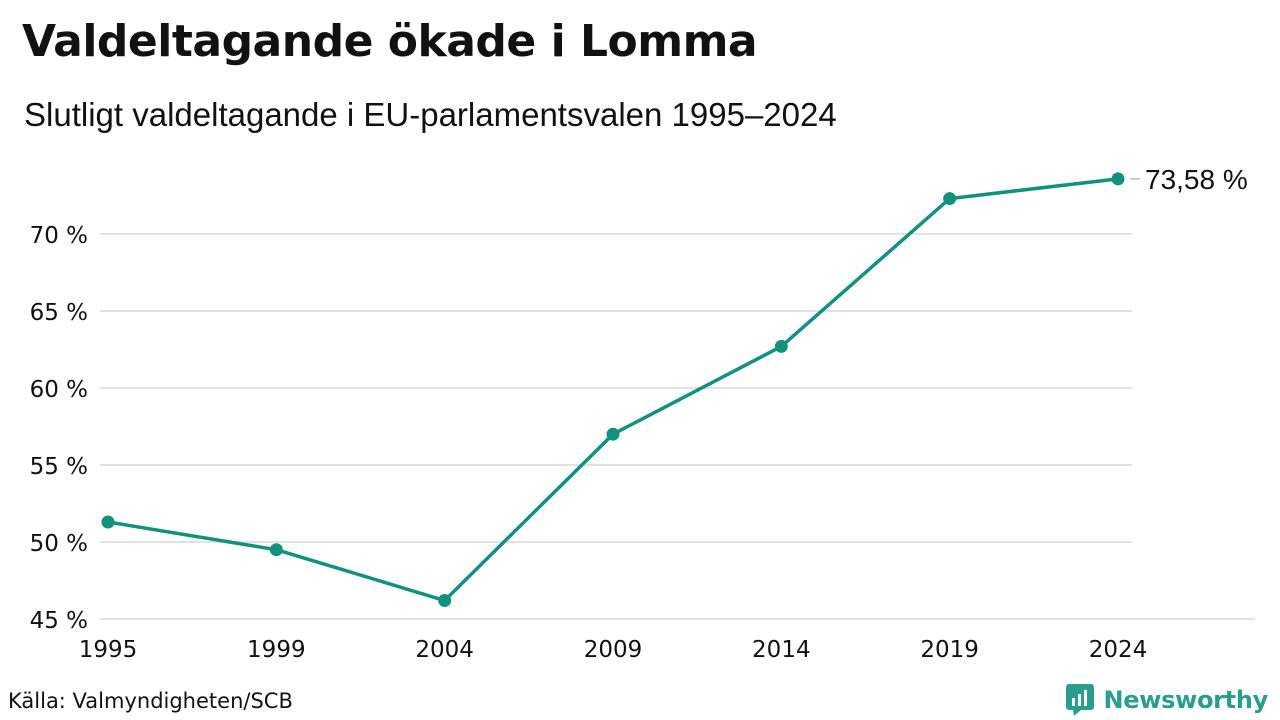  What do you see at coordinates (444, 650) in the screenshot?
I see `x-tick-label: 2004` at bounding box center [444, 650].